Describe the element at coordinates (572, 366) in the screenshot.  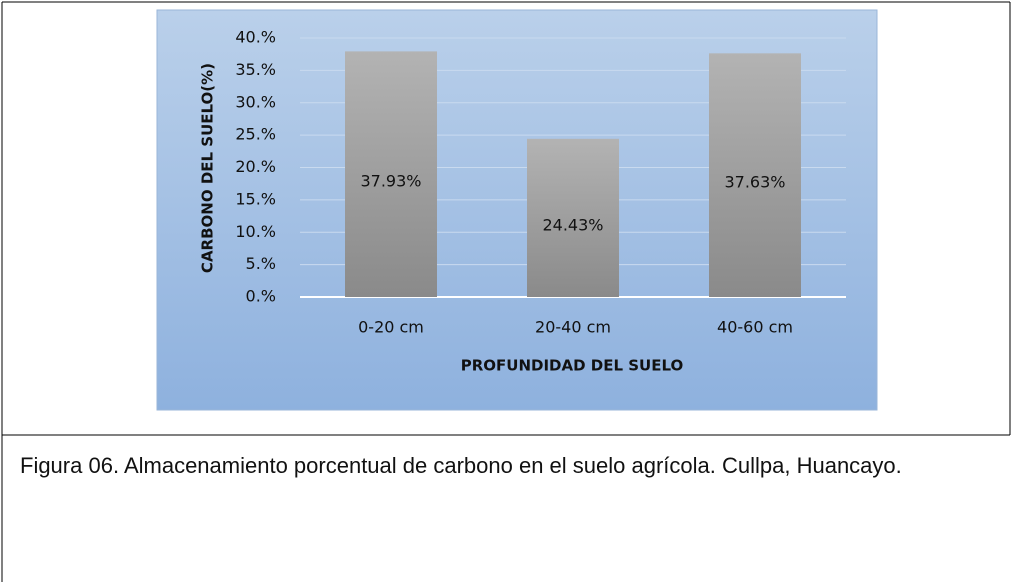
I see `x-axis-title: PROFUNDIDAD DEL SUELO` at that location.